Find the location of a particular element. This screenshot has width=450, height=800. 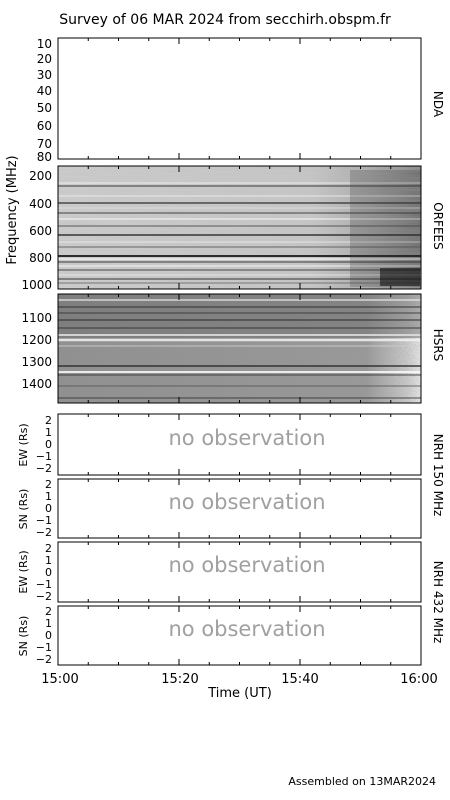

hsrs-tick-label: 1100 is located at coordinates (36, 318).